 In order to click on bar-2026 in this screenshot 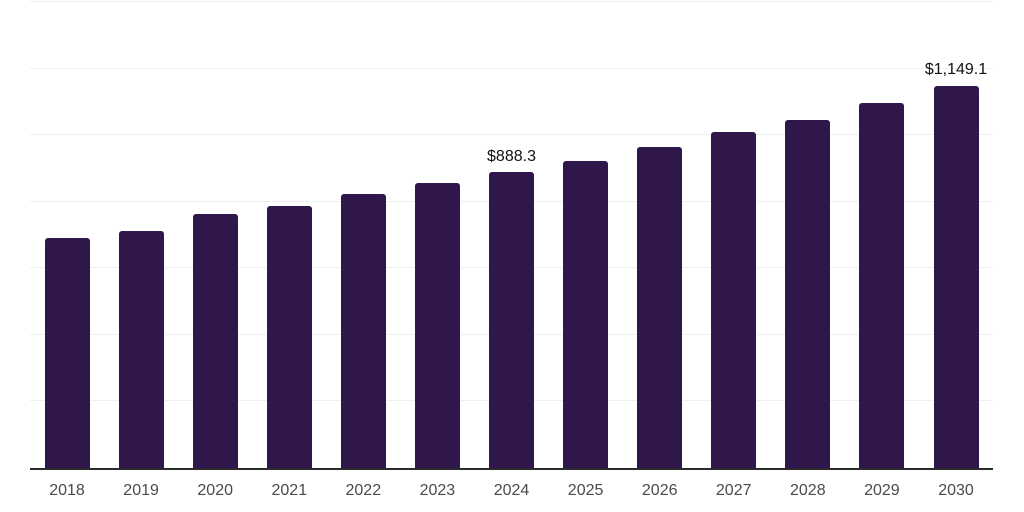, I will do `click(660, 307)`.